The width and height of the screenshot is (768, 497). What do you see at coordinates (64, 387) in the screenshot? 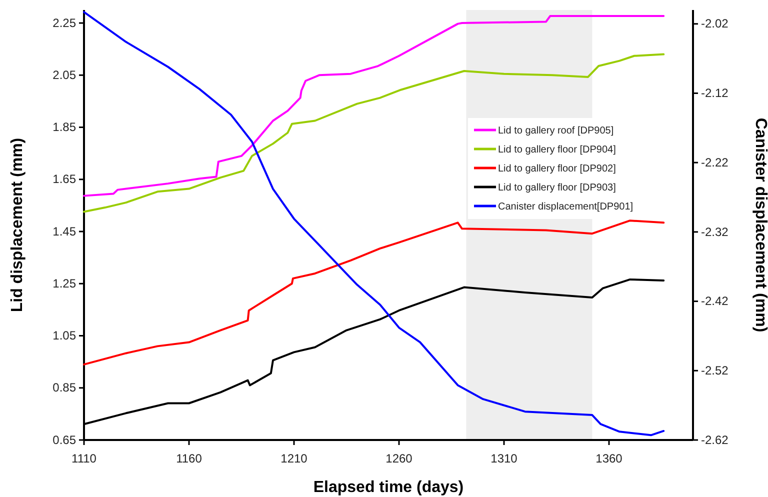
I see `y-tick-label: 0.85` at bounding box center [64, 387].